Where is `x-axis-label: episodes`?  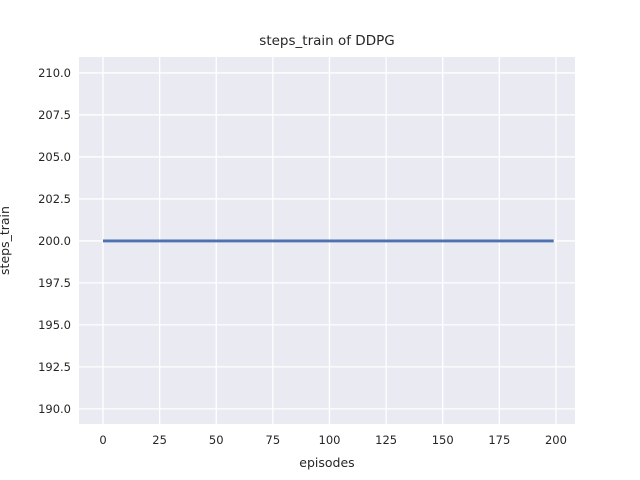 x-axis-label: episodes is located at coordinates (327, 462).